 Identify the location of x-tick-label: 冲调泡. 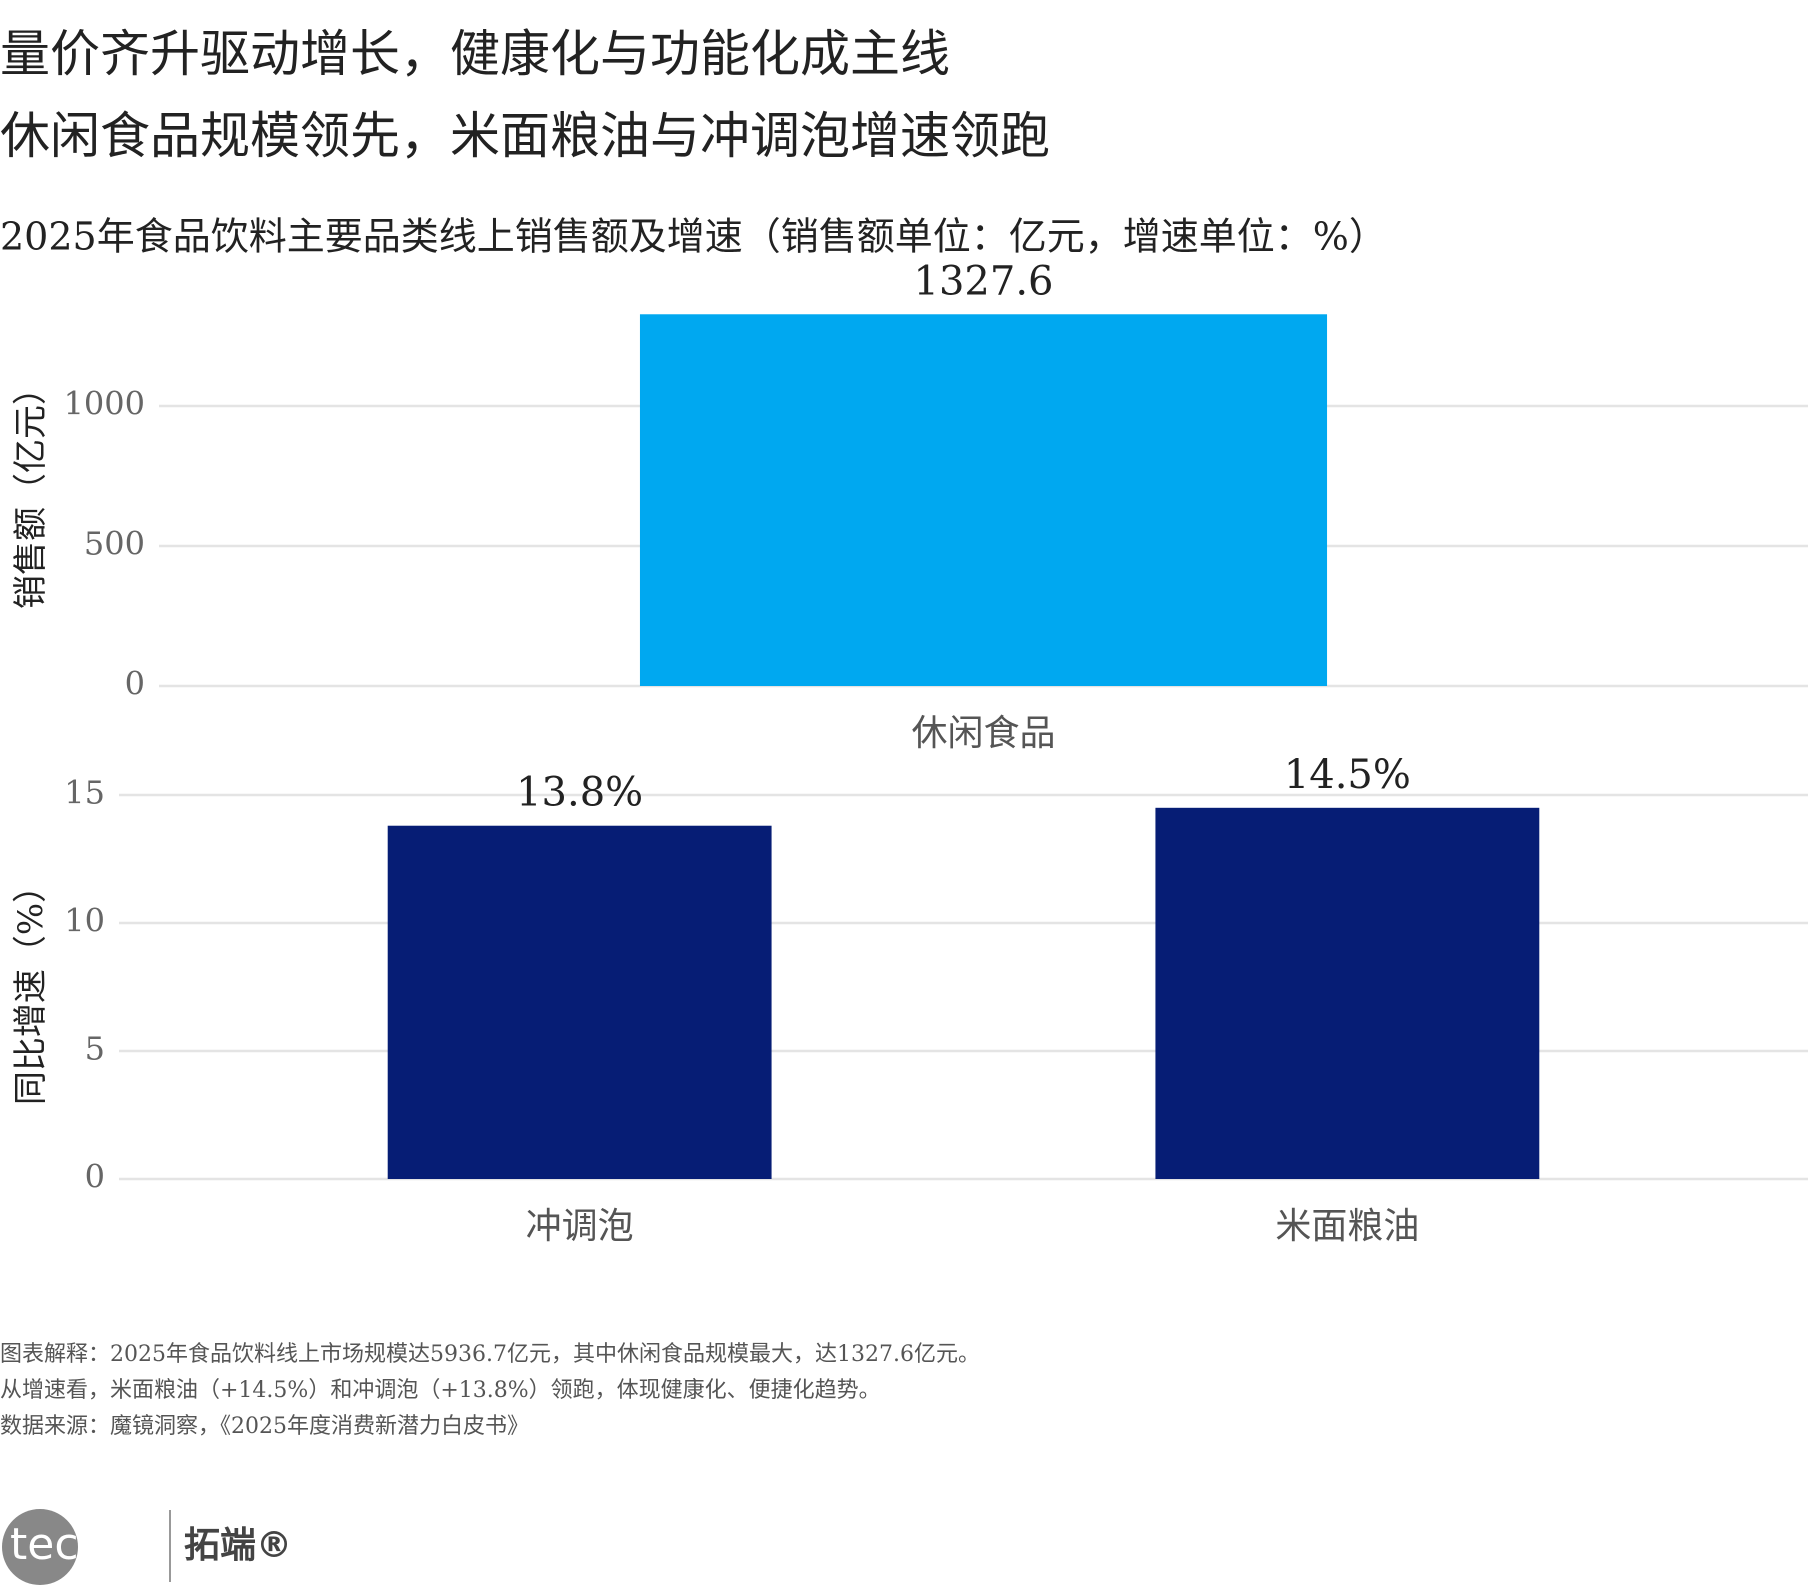
(580, 1226).